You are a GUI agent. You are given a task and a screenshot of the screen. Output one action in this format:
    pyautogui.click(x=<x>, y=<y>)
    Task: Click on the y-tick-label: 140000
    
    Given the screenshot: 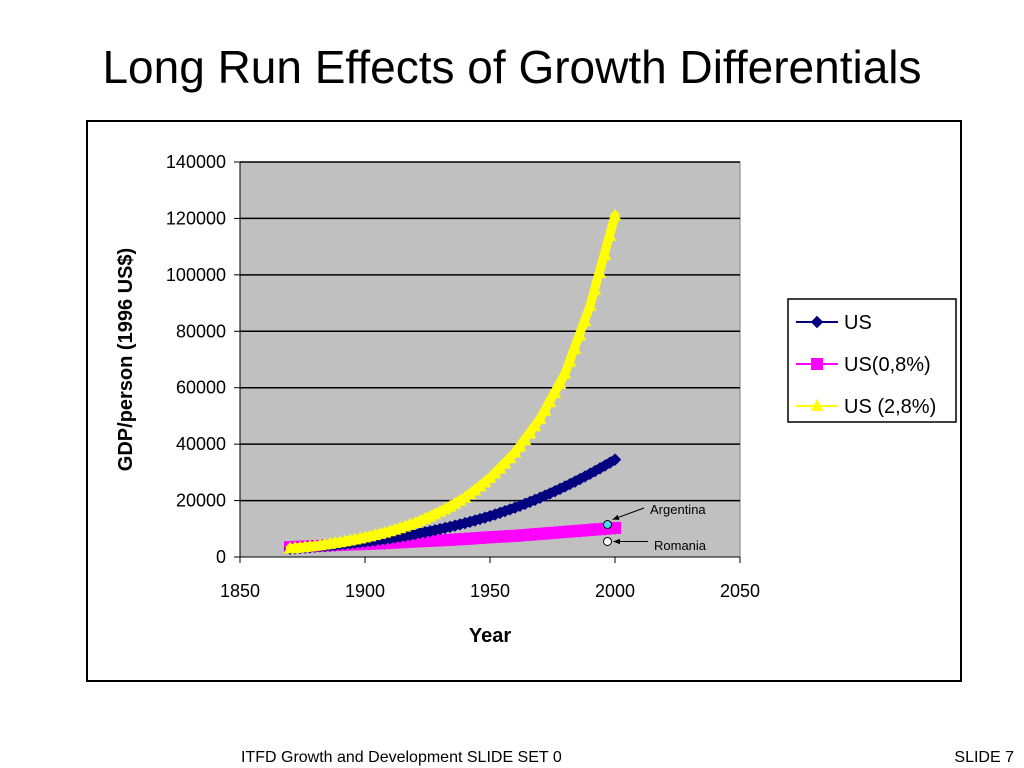 What is the action you would take?
    pyautogui.click(x=196, y=162)
    